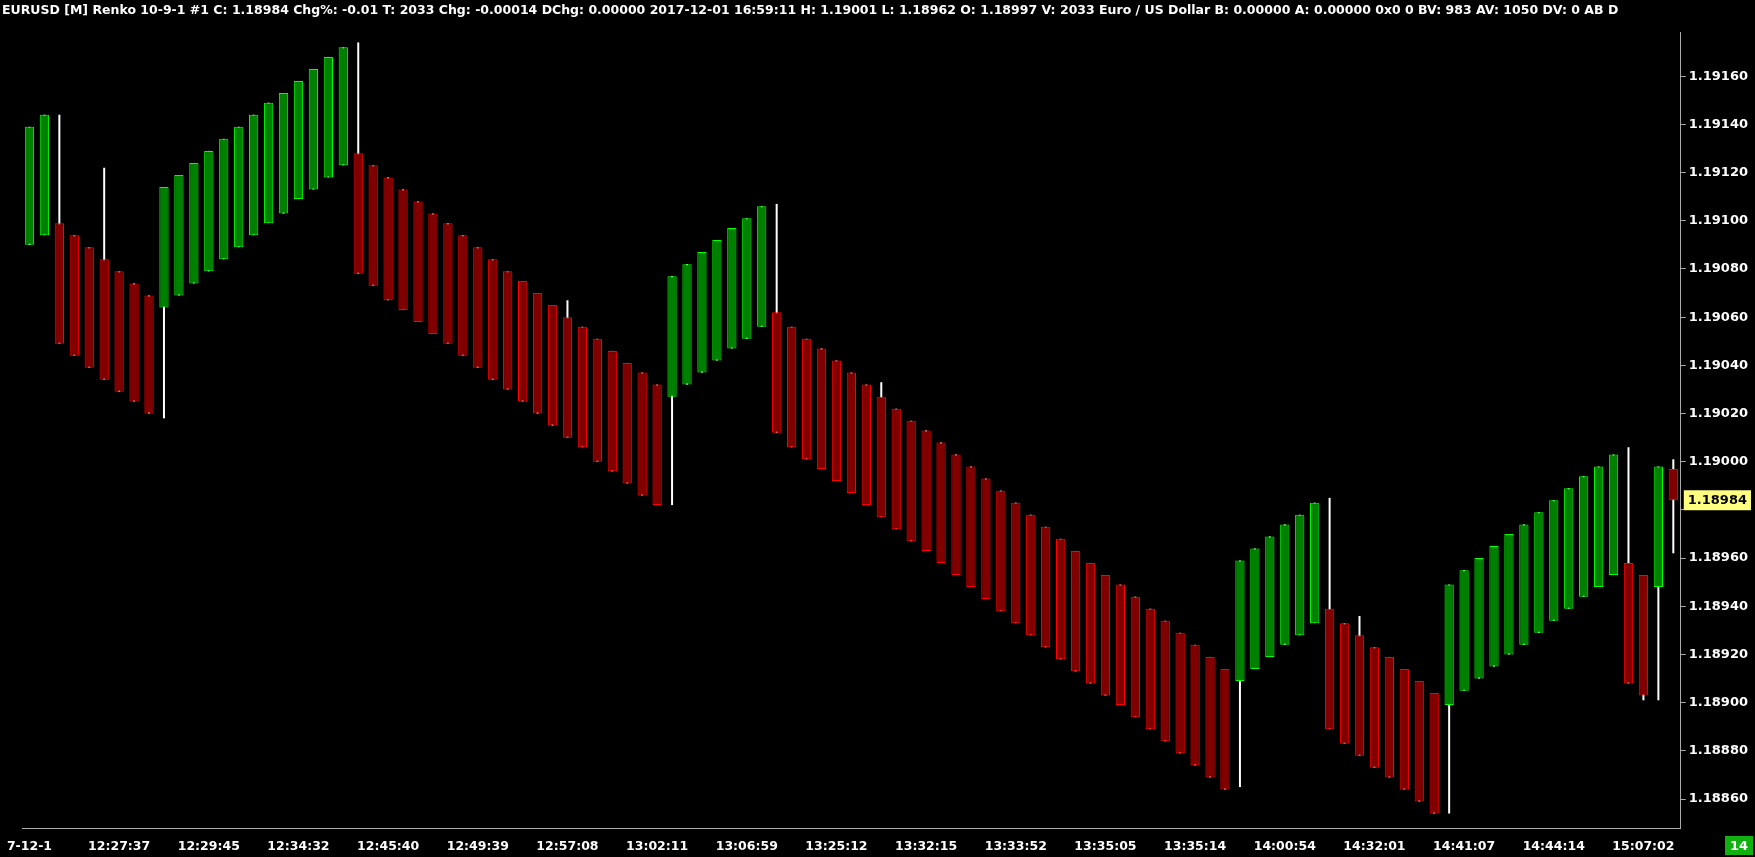 This screenshot has height=857, width=1755. Describe the element at coordinates (1718, 798) in the screenshot. I see `y-tick-label: 1.18860` at that location.